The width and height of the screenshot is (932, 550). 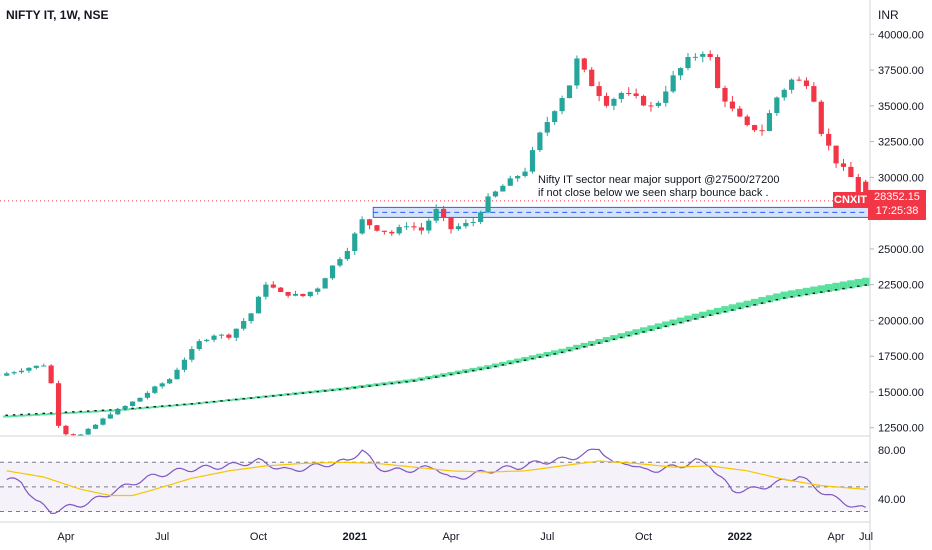 What do you see at coordinates (901, 321) in the screenshot?
I see `price-tick-label: 20000.00` at bounding box center [901, 321].